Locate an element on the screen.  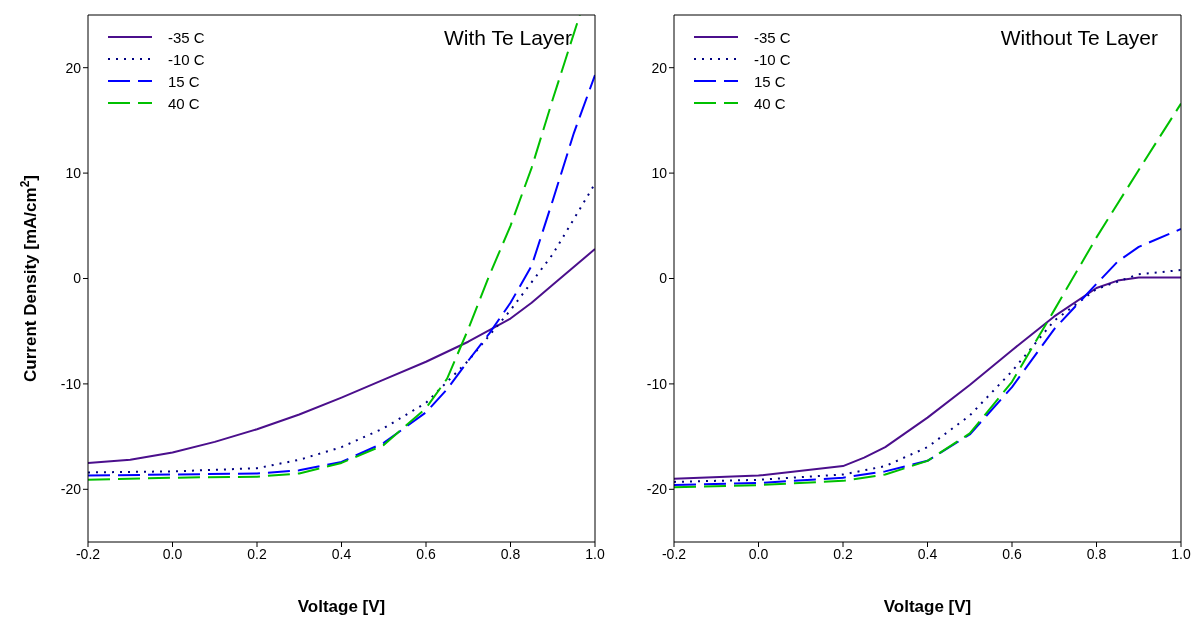
text: With Te Layer is located at coordinates (508, 38).